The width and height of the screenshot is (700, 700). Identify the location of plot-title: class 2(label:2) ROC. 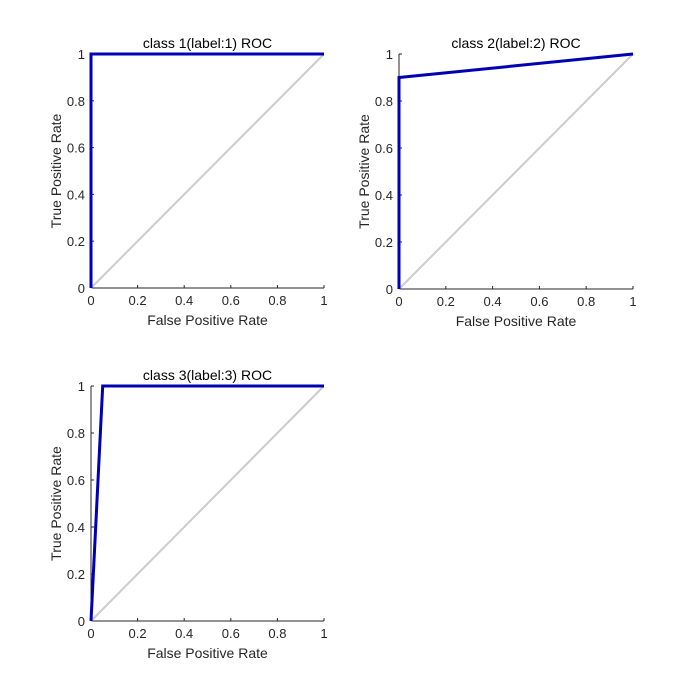
(515, 43).